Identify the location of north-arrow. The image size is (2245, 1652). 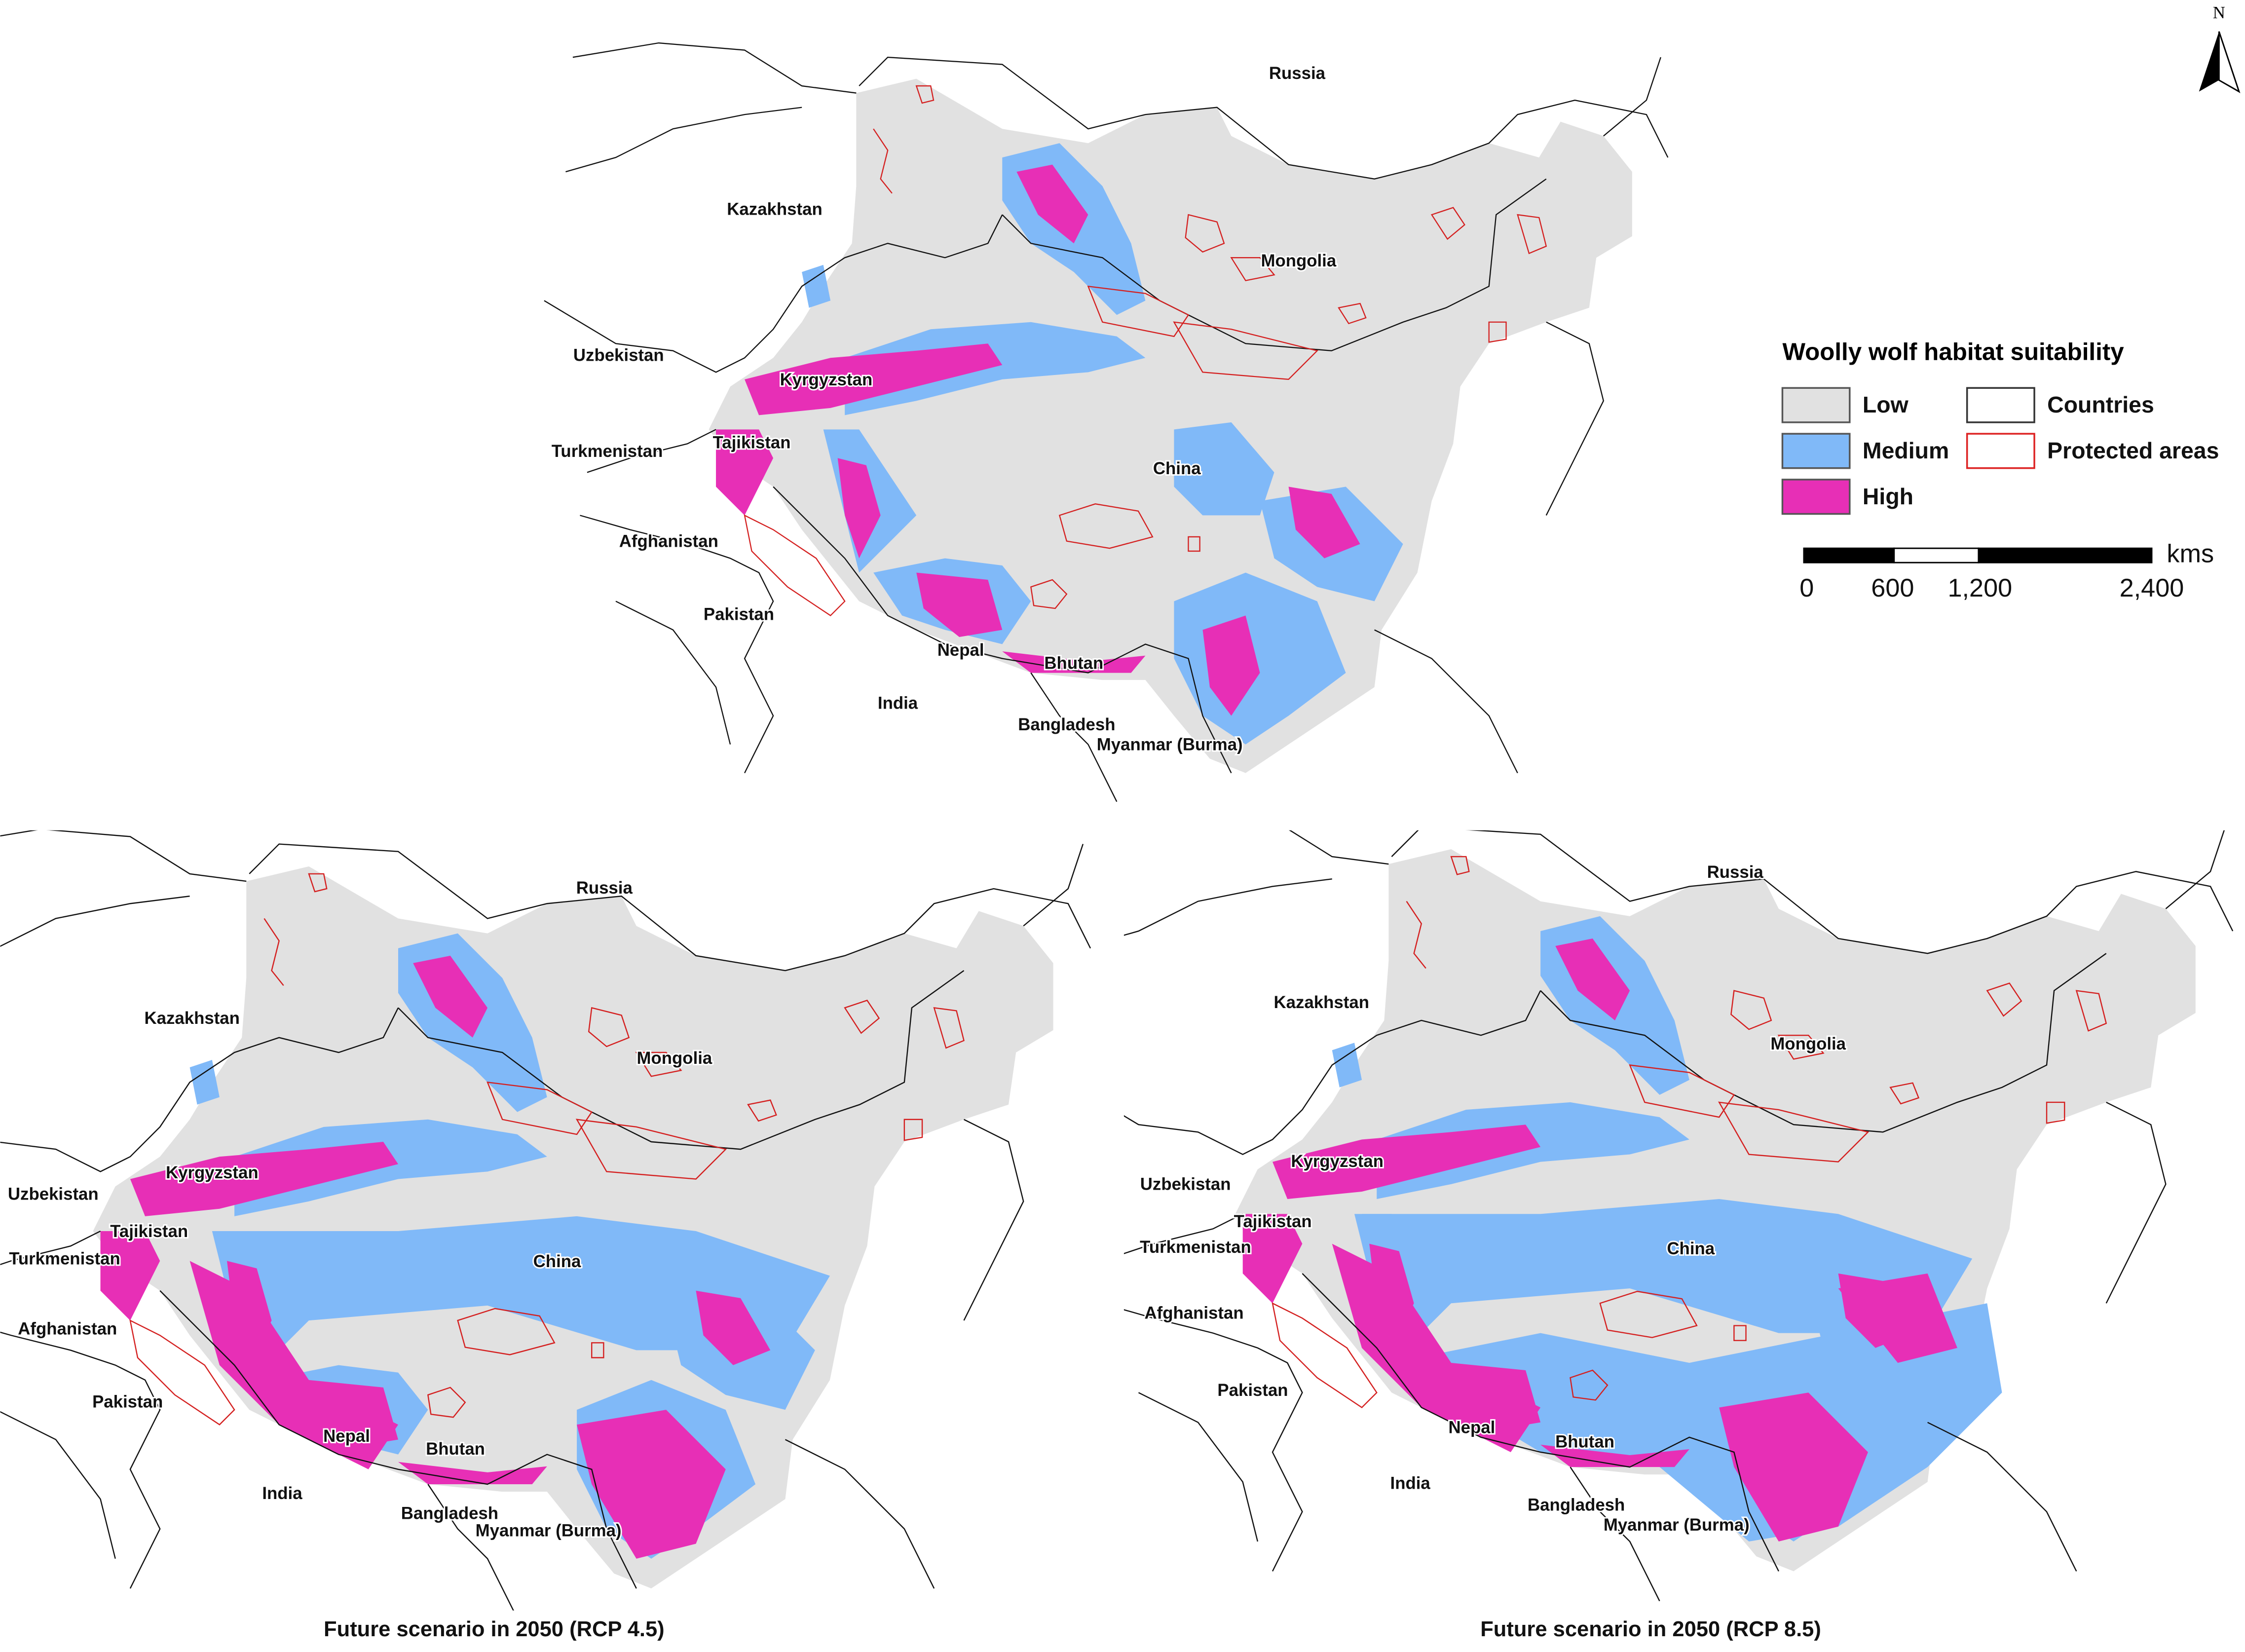
(2229, 62).